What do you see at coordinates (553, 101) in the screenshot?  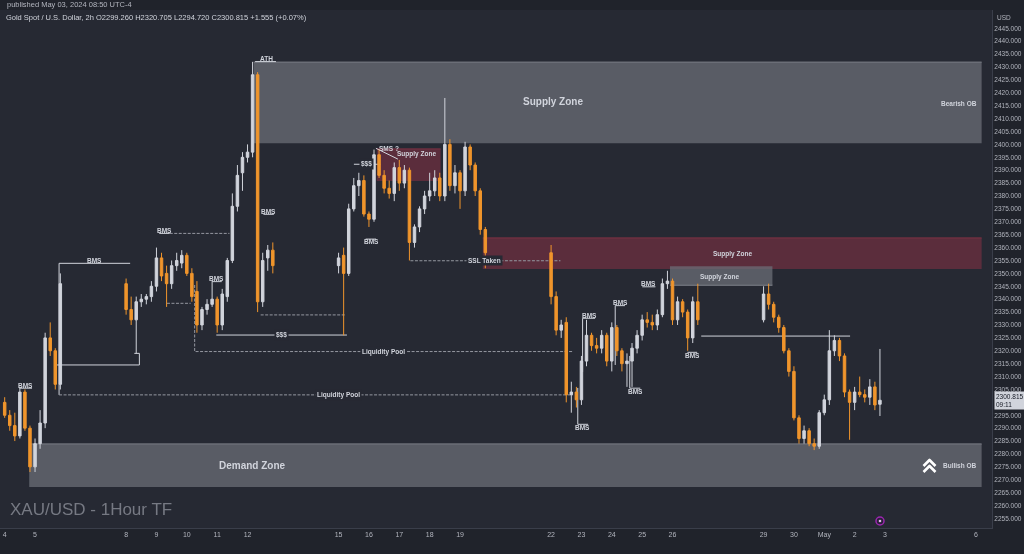 I see `annotation: Supply Zone` at bounding box center [553, 101].